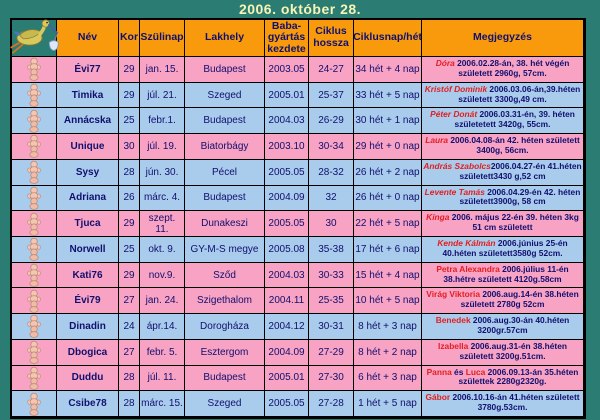 The height and width of the screenshot is (420, 600). What do you see at coordinates (88, 352) in the screenshot?
I see `cell-nev: Dbogica` at bounding box center [88, 352].